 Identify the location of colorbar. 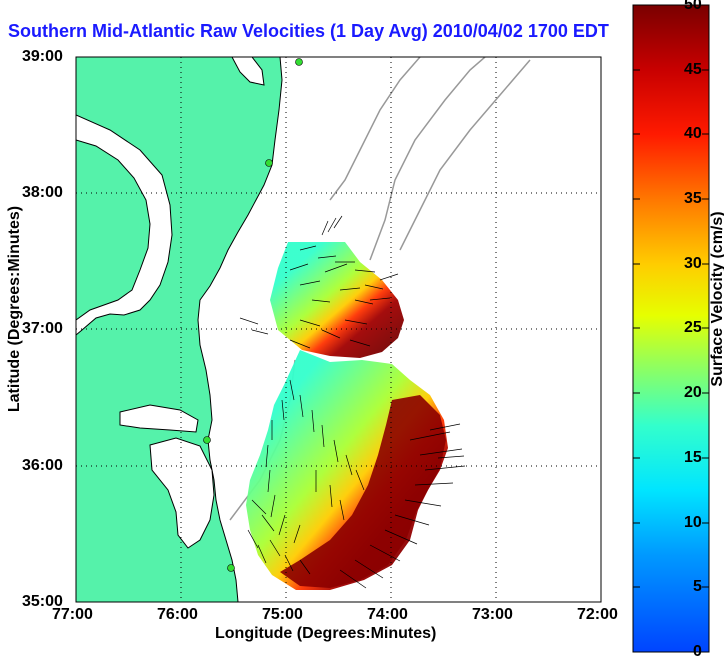
(671, 328).